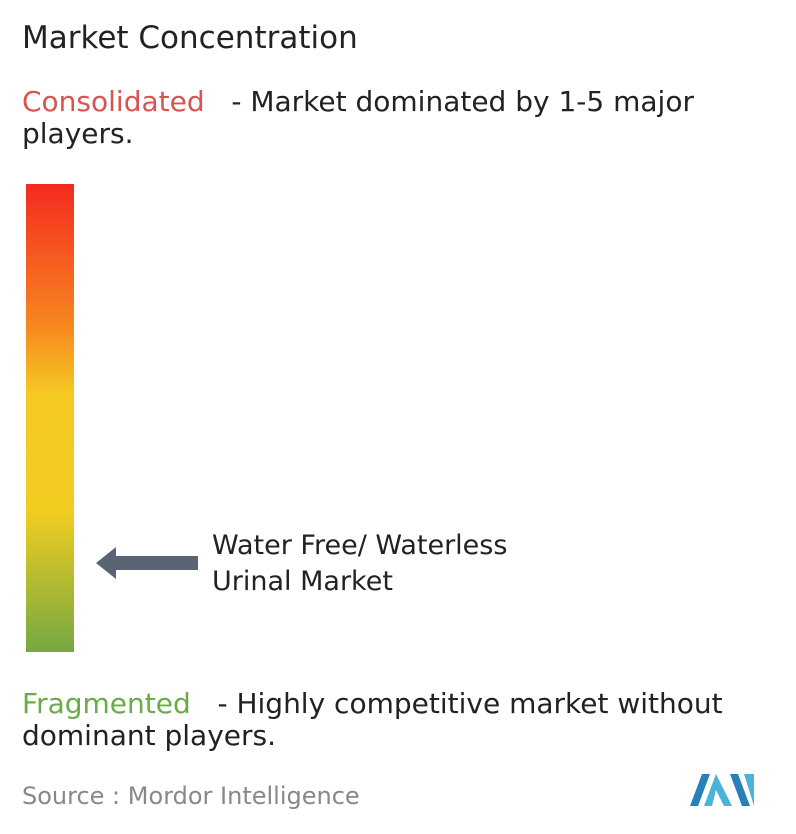 The image size is (796, 834). Describe the element at coordinates (358, 117) in the screenshot. I see `consolidated-description: - Market dominated by 1-5 major players.` at that location.